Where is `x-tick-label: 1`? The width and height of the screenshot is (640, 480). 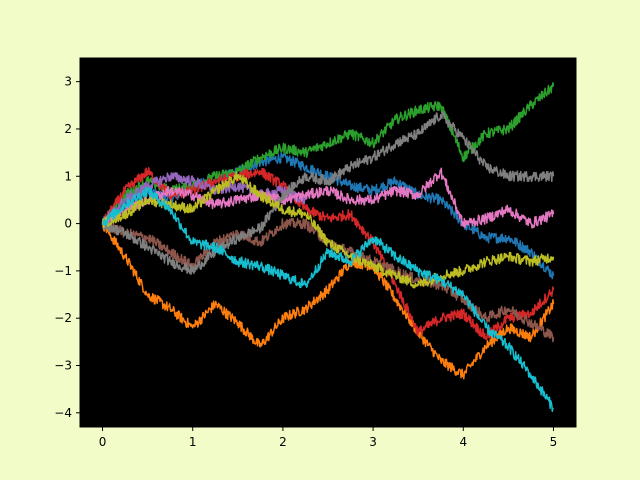
x-tick-label: 1 is located at coordinates (193, 442).